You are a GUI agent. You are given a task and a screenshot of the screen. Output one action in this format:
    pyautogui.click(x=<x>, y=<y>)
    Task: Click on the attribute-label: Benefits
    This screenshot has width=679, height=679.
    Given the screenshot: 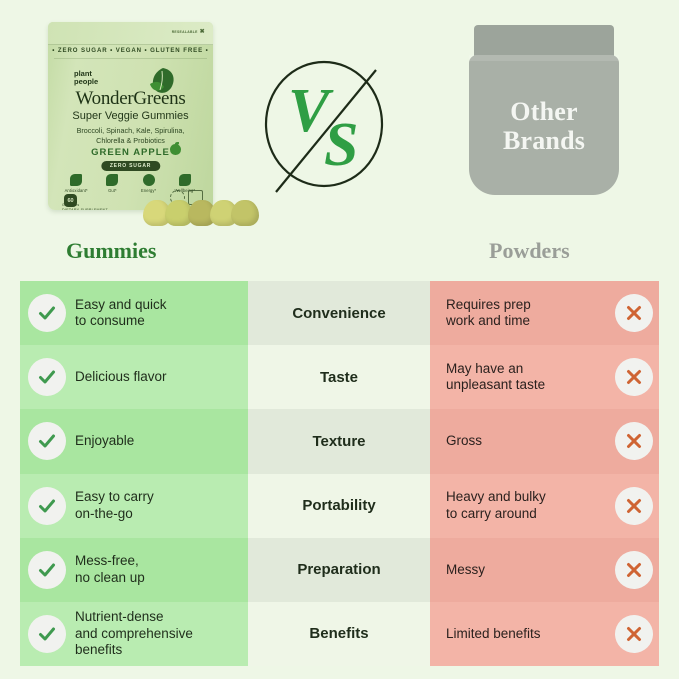 What is the action you would take?
    pyautogui.click(x=339, y=634)
    